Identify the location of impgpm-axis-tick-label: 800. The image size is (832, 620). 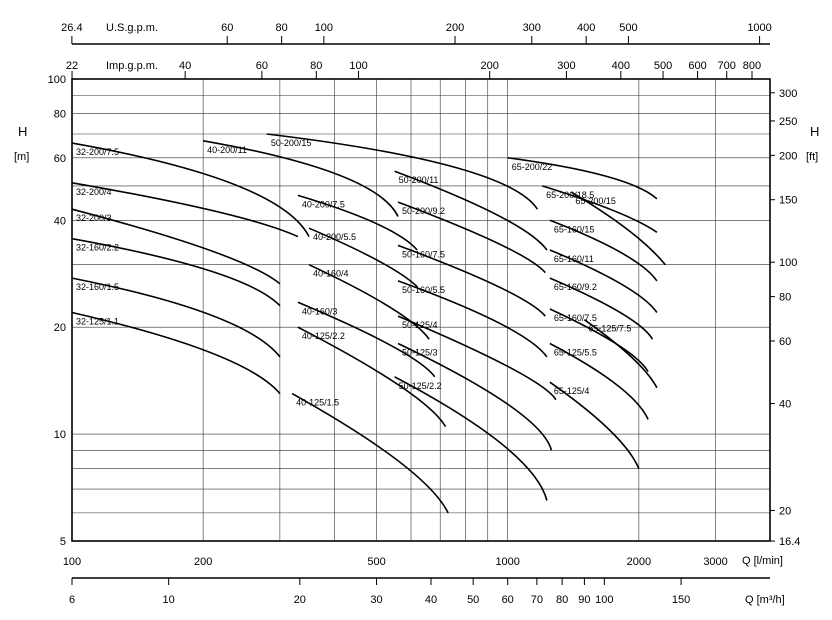
(752, 66).